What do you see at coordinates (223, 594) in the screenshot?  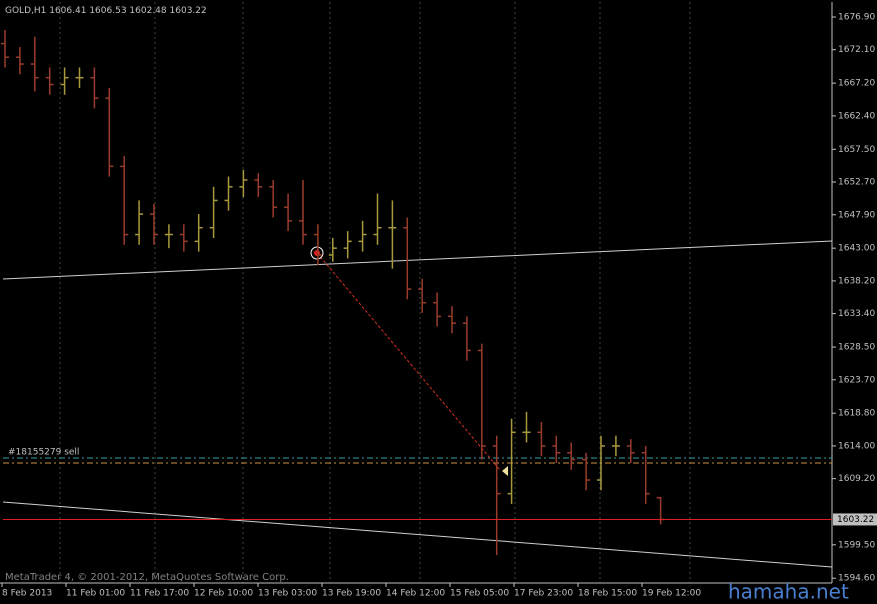 I see `x-tick-label: 12 Feb 10:00` at bounding box center [223, 594].